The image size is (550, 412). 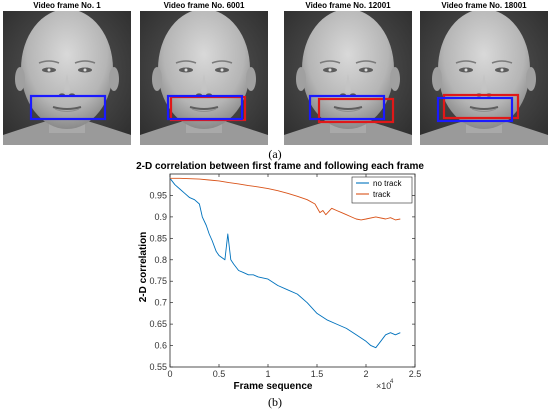 What do you see at coordinates (158, 367) in the screenshot?
I see `y-tick-label: 0.55` at bounding box center [158, 367].